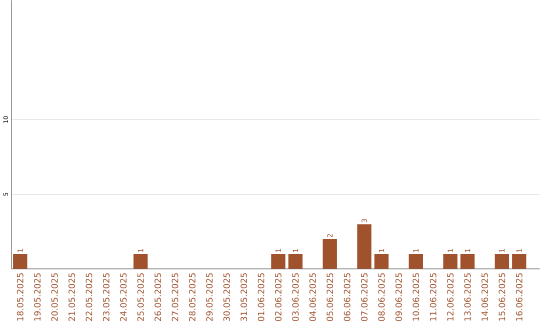  Describe the element at coordinates (209, 297) in the screenshot. I see `x-tick-label: 29.05.2025` at that location.